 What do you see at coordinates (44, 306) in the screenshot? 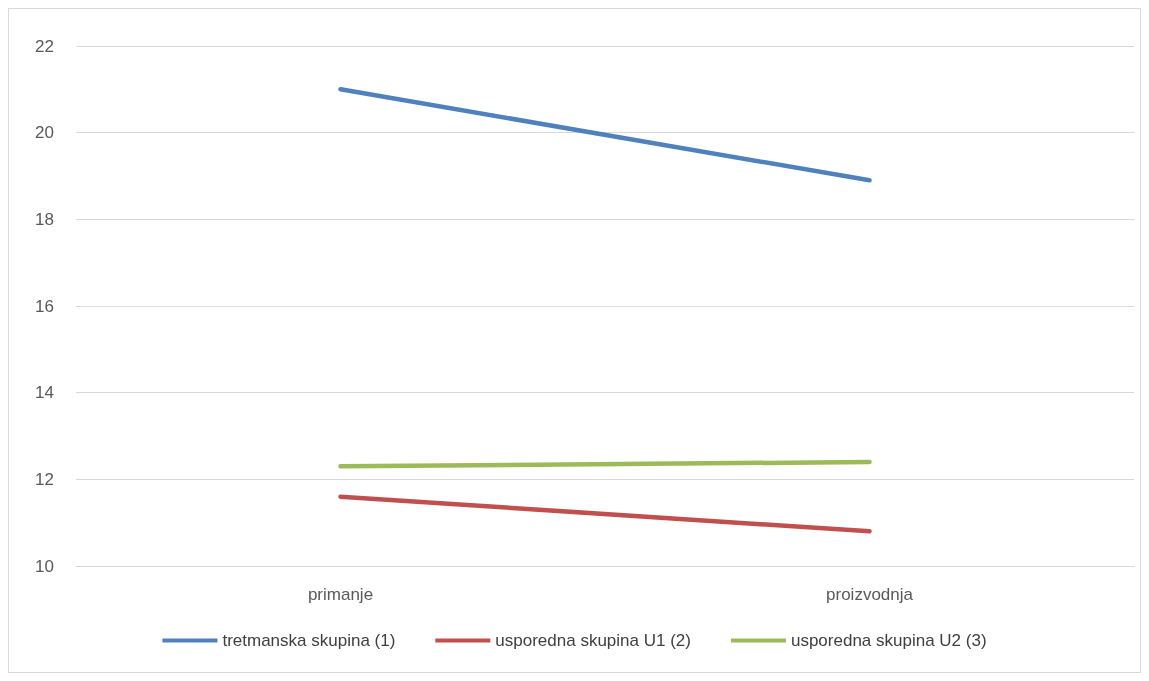
I see `y-tick-label: 16` at bounding box center [44, 306].